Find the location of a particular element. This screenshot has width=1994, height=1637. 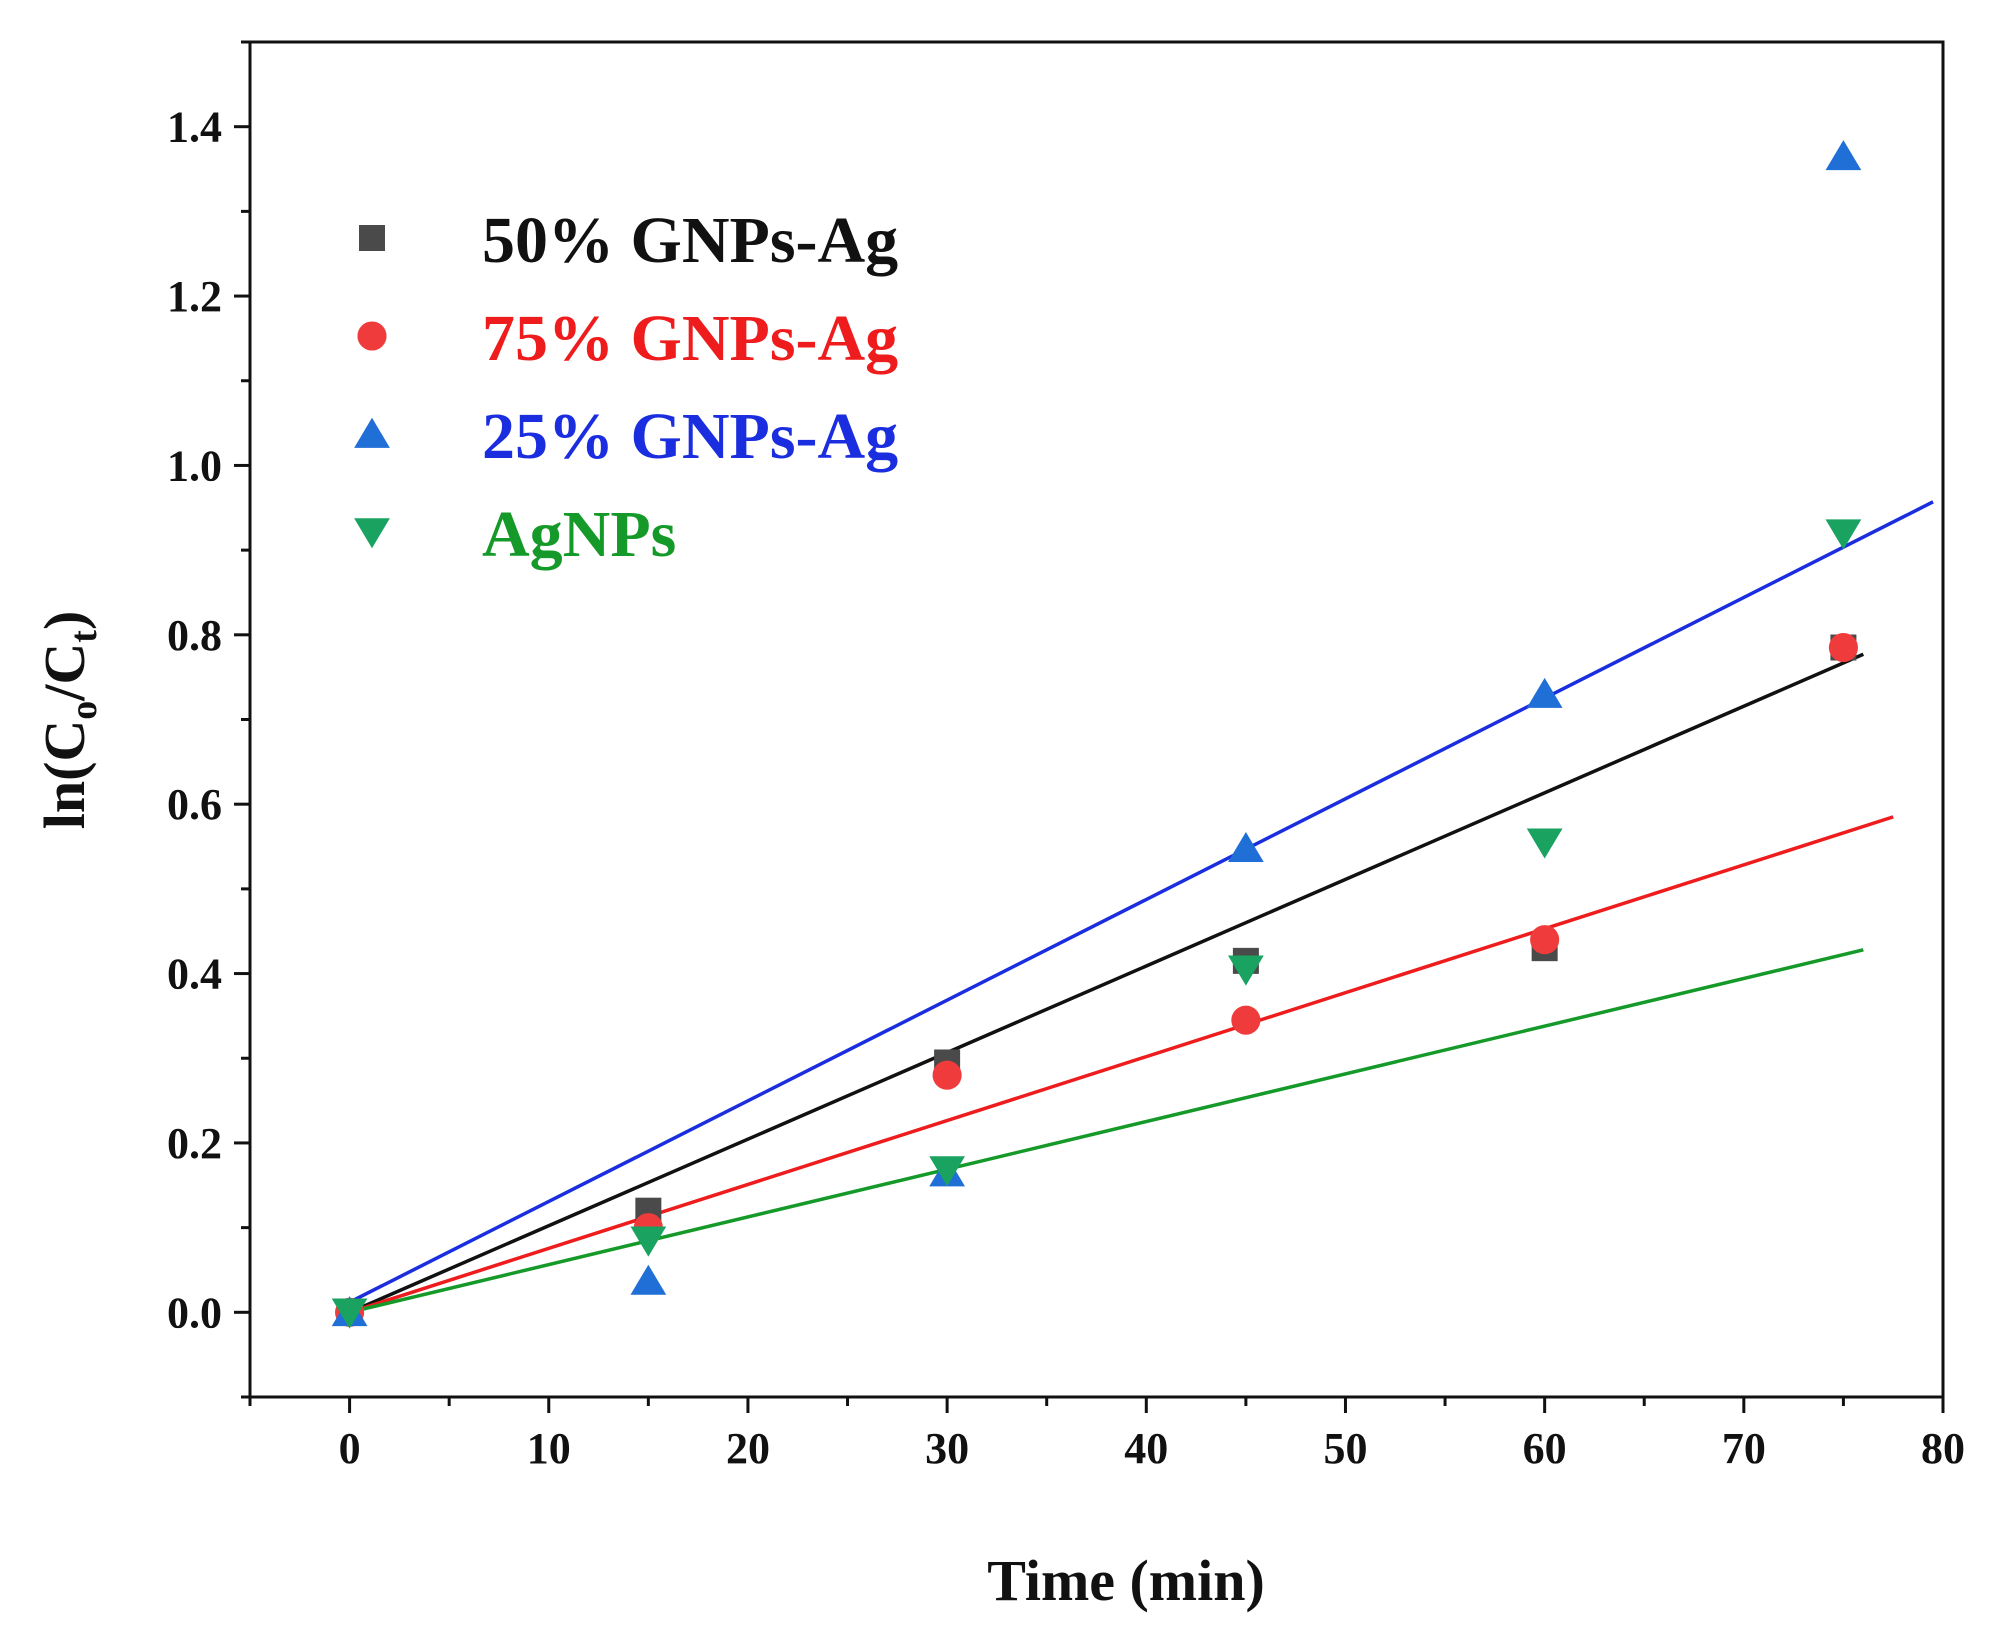

x-tick-label-80: 80 is located at coordinates (1943, 1448).